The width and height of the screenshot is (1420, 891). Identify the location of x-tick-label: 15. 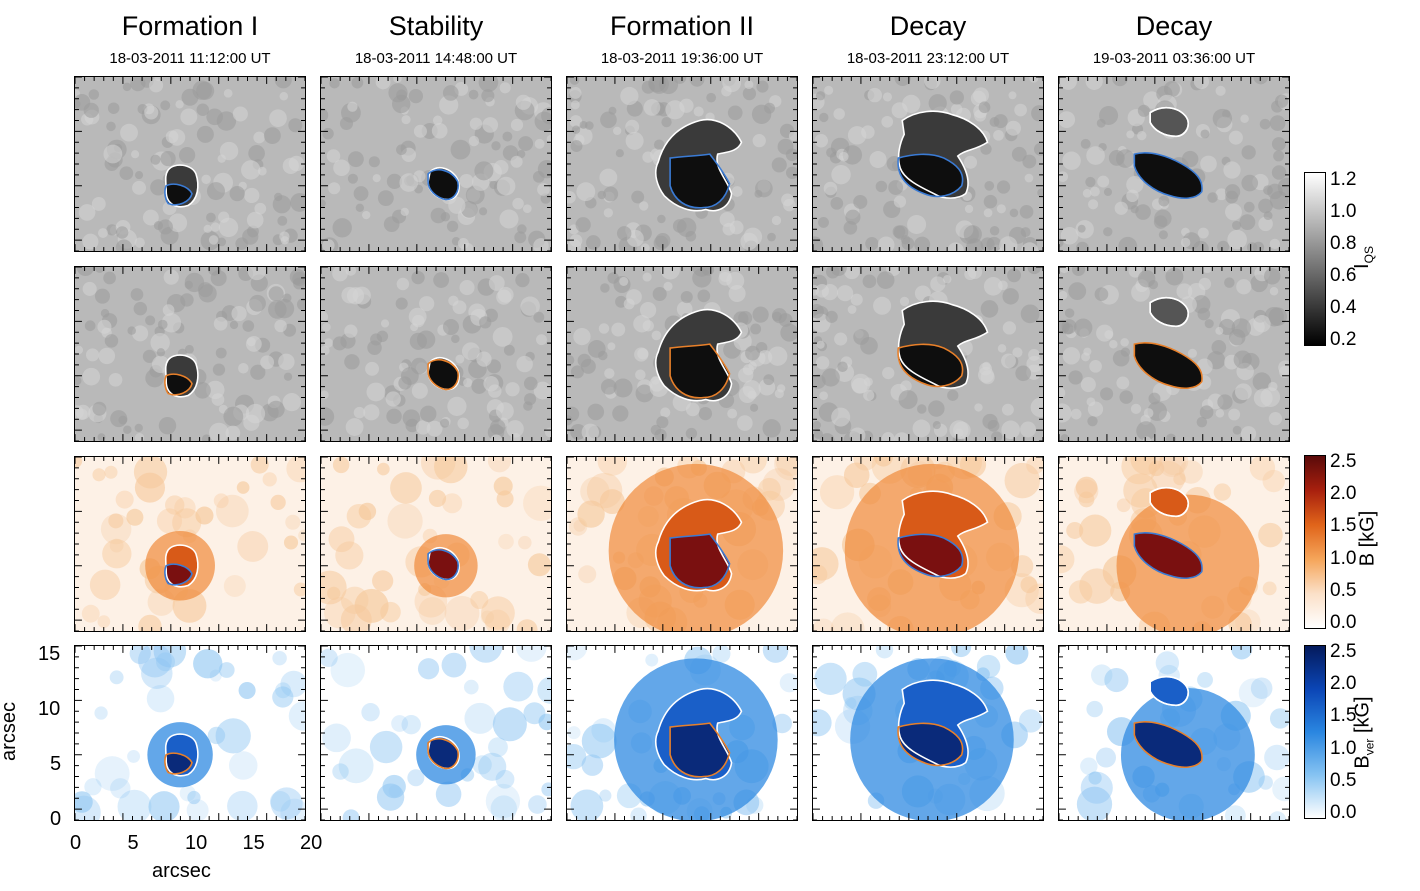
(253, 843).